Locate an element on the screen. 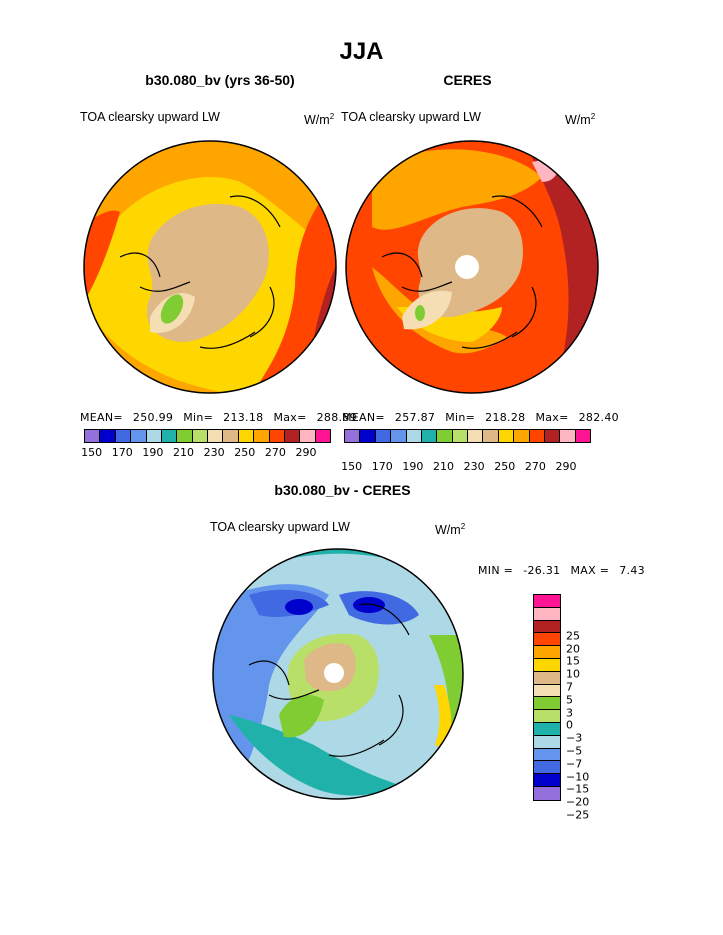  obs-mean-label: MEAN= is located at coordinates (363, 417).